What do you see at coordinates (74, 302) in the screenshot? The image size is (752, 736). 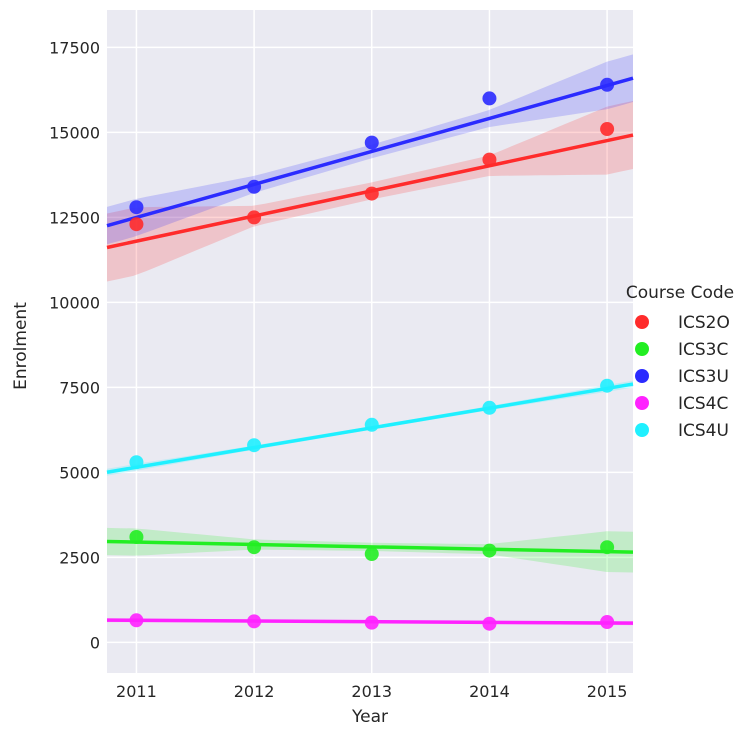 I see `y-tick-label: 10000` at bounding box center [74, 302].